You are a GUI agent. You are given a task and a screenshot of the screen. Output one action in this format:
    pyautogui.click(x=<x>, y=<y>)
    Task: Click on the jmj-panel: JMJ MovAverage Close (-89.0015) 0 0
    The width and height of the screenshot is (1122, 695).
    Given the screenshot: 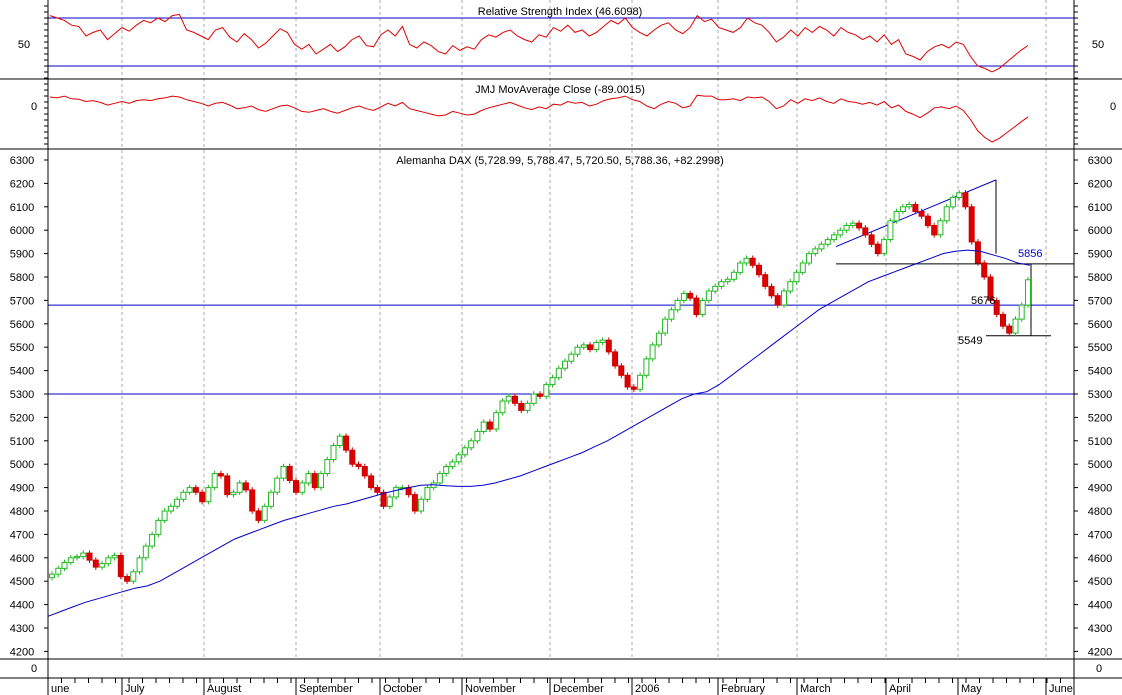 What is the action you would take?
    pyautogui.click(x=573, y=113)
    